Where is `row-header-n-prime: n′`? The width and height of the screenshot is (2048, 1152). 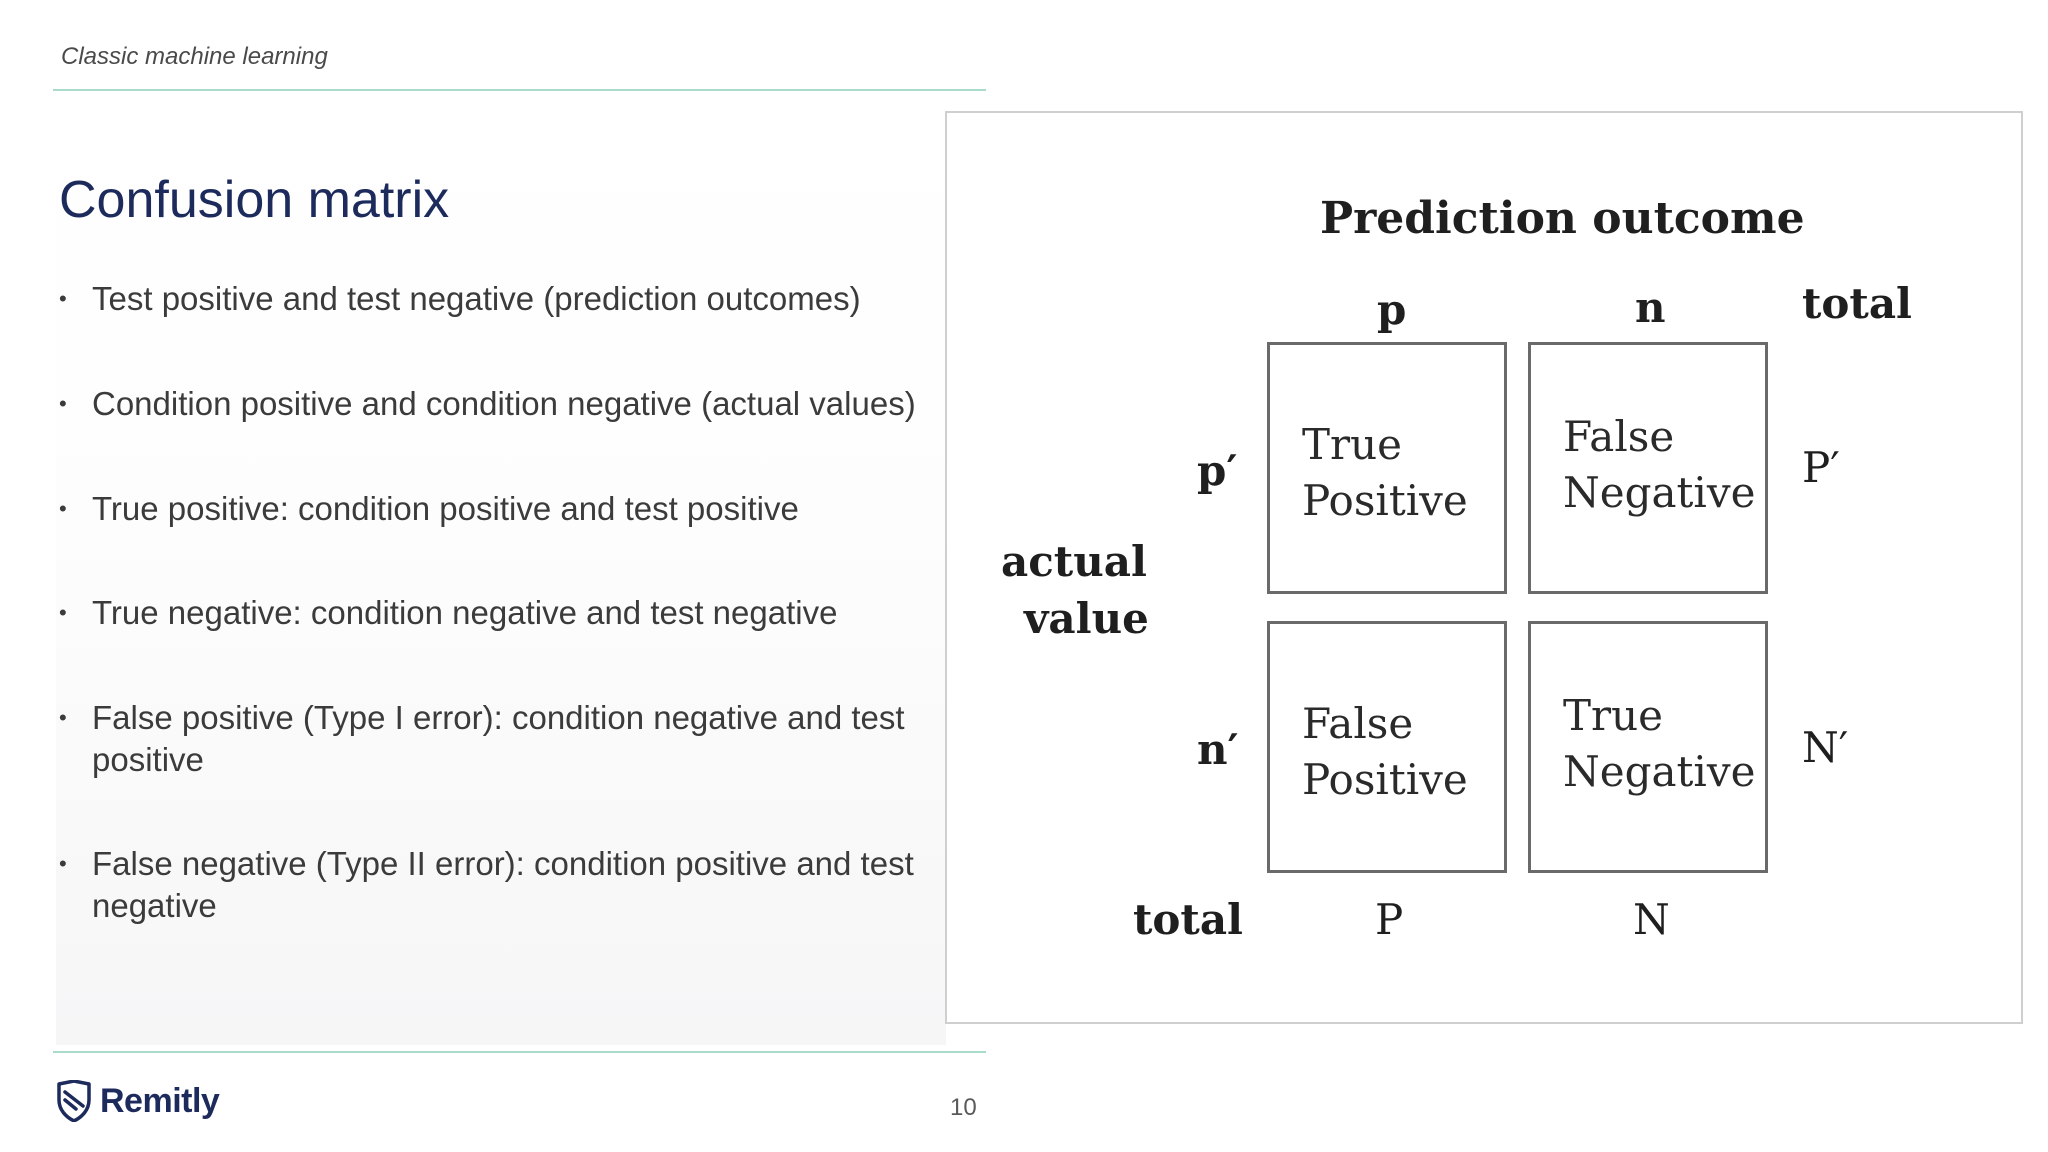
row-header-n-prime: n′ is located at coordinates (1218, 749).